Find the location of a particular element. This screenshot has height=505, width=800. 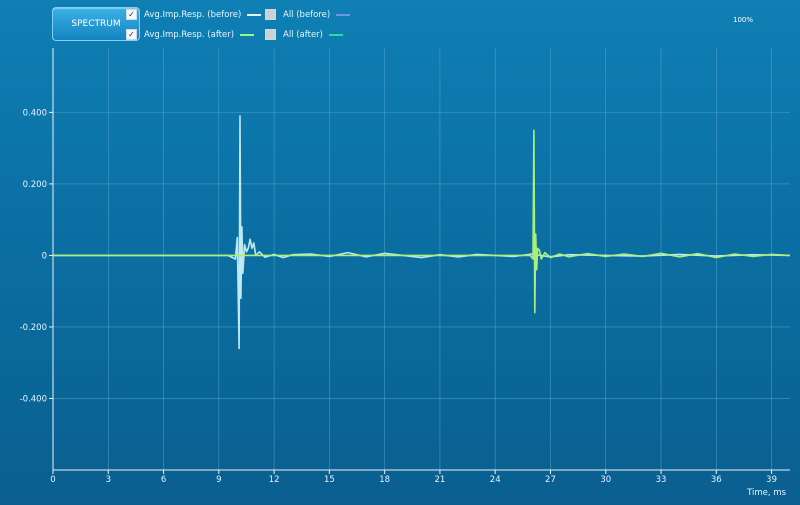

legend-label: All (before) is located at coordinates (307, 14).